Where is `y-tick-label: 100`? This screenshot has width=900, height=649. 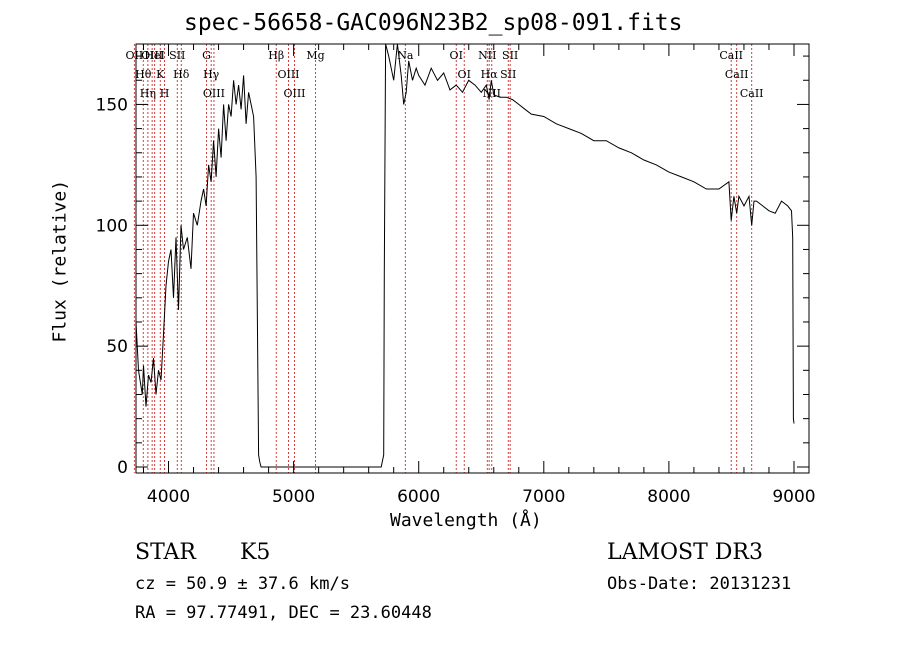
y-tick-label: 100 is located at coordinates (112, 226).